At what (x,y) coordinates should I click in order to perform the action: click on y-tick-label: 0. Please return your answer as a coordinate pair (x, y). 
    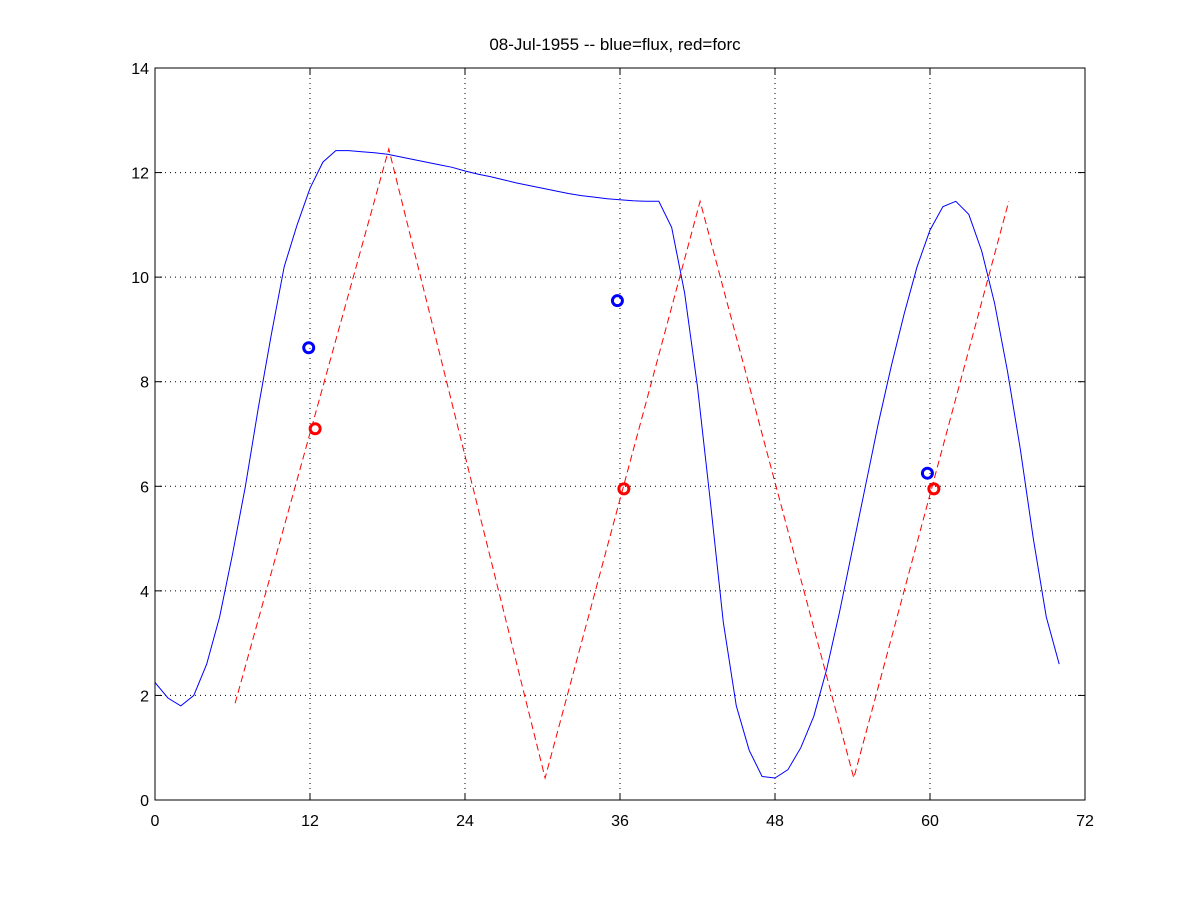
    Looking at the image, I should click on (144, 801).